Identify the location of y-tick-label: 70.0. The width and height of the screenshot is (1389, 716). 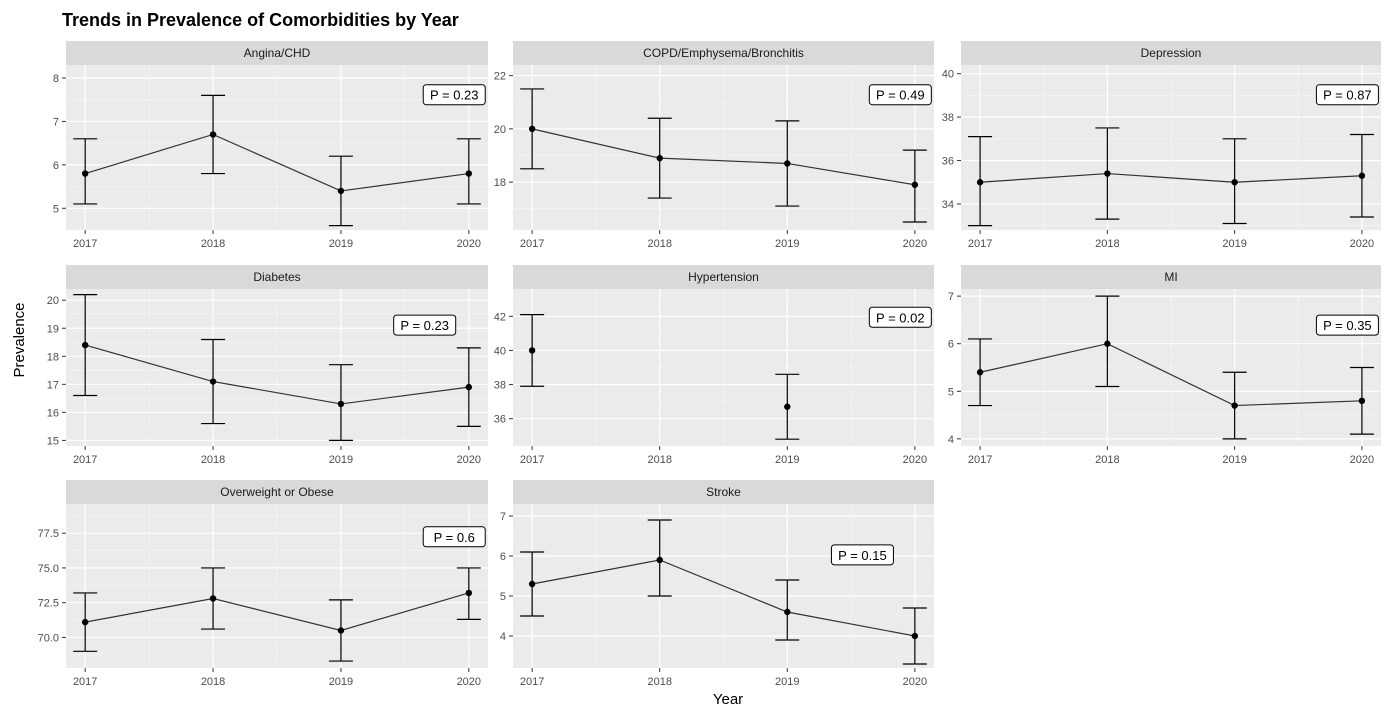
(48, 638).